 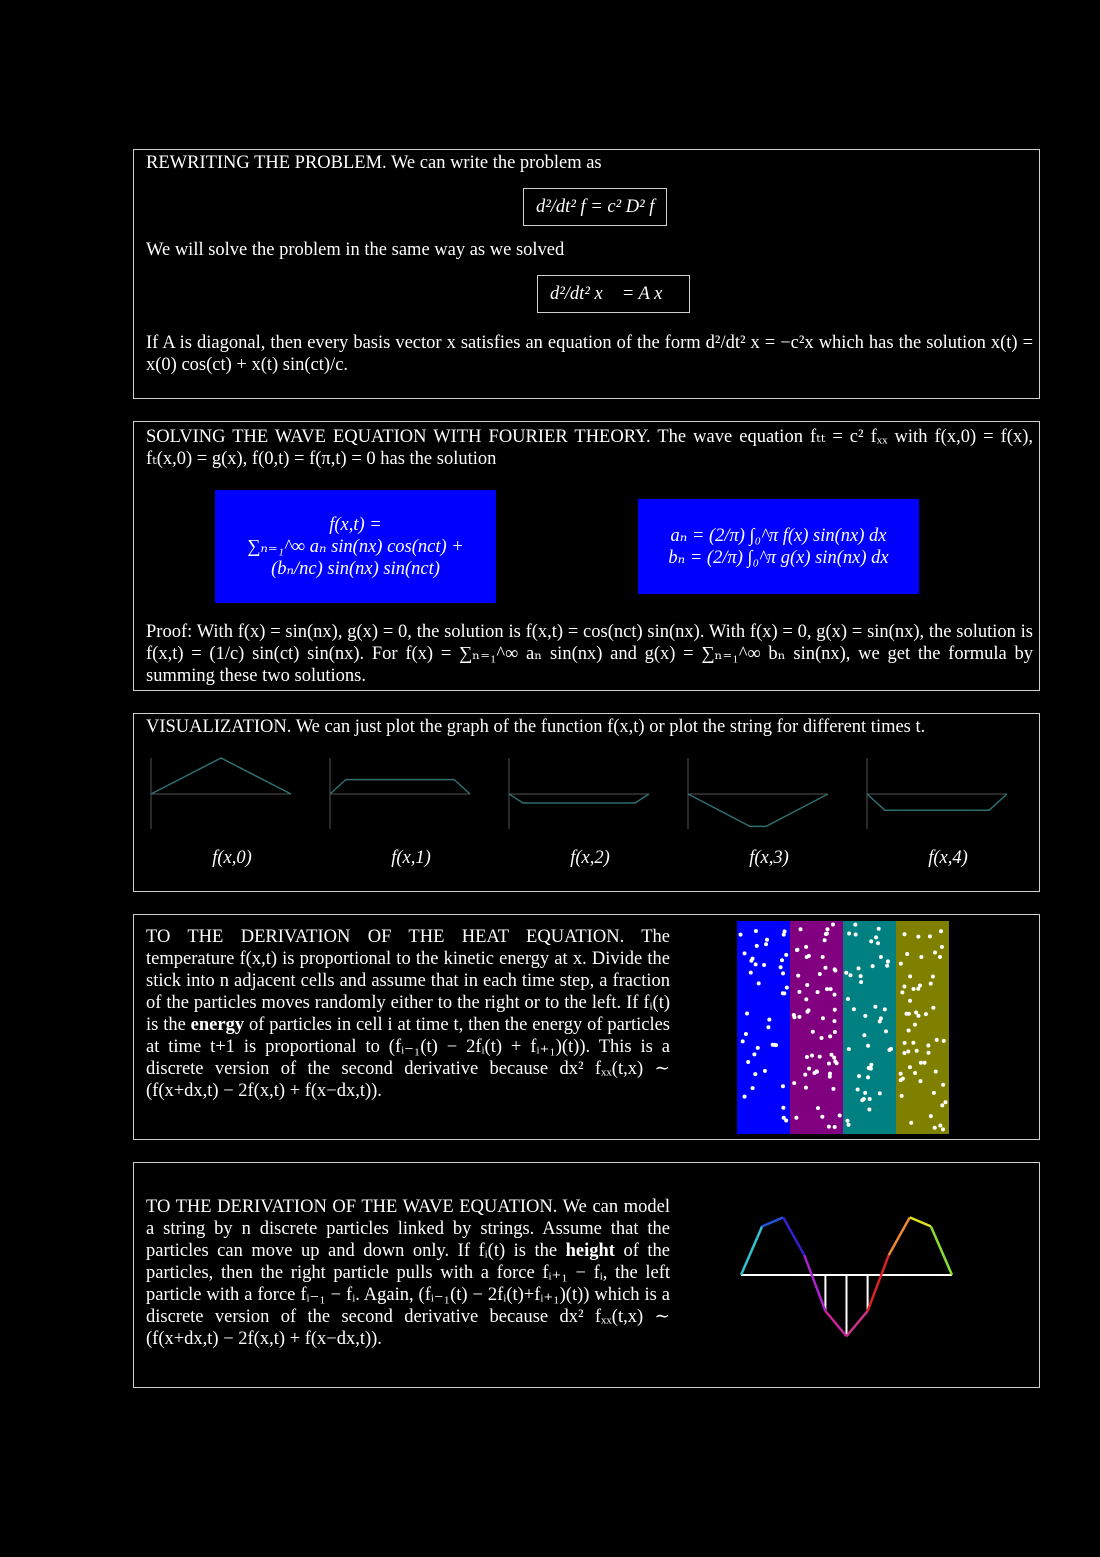 What do you see at coordinates (221, 776) in the screenshot?
I see `plot-curve` at bounding box center [221, 776].